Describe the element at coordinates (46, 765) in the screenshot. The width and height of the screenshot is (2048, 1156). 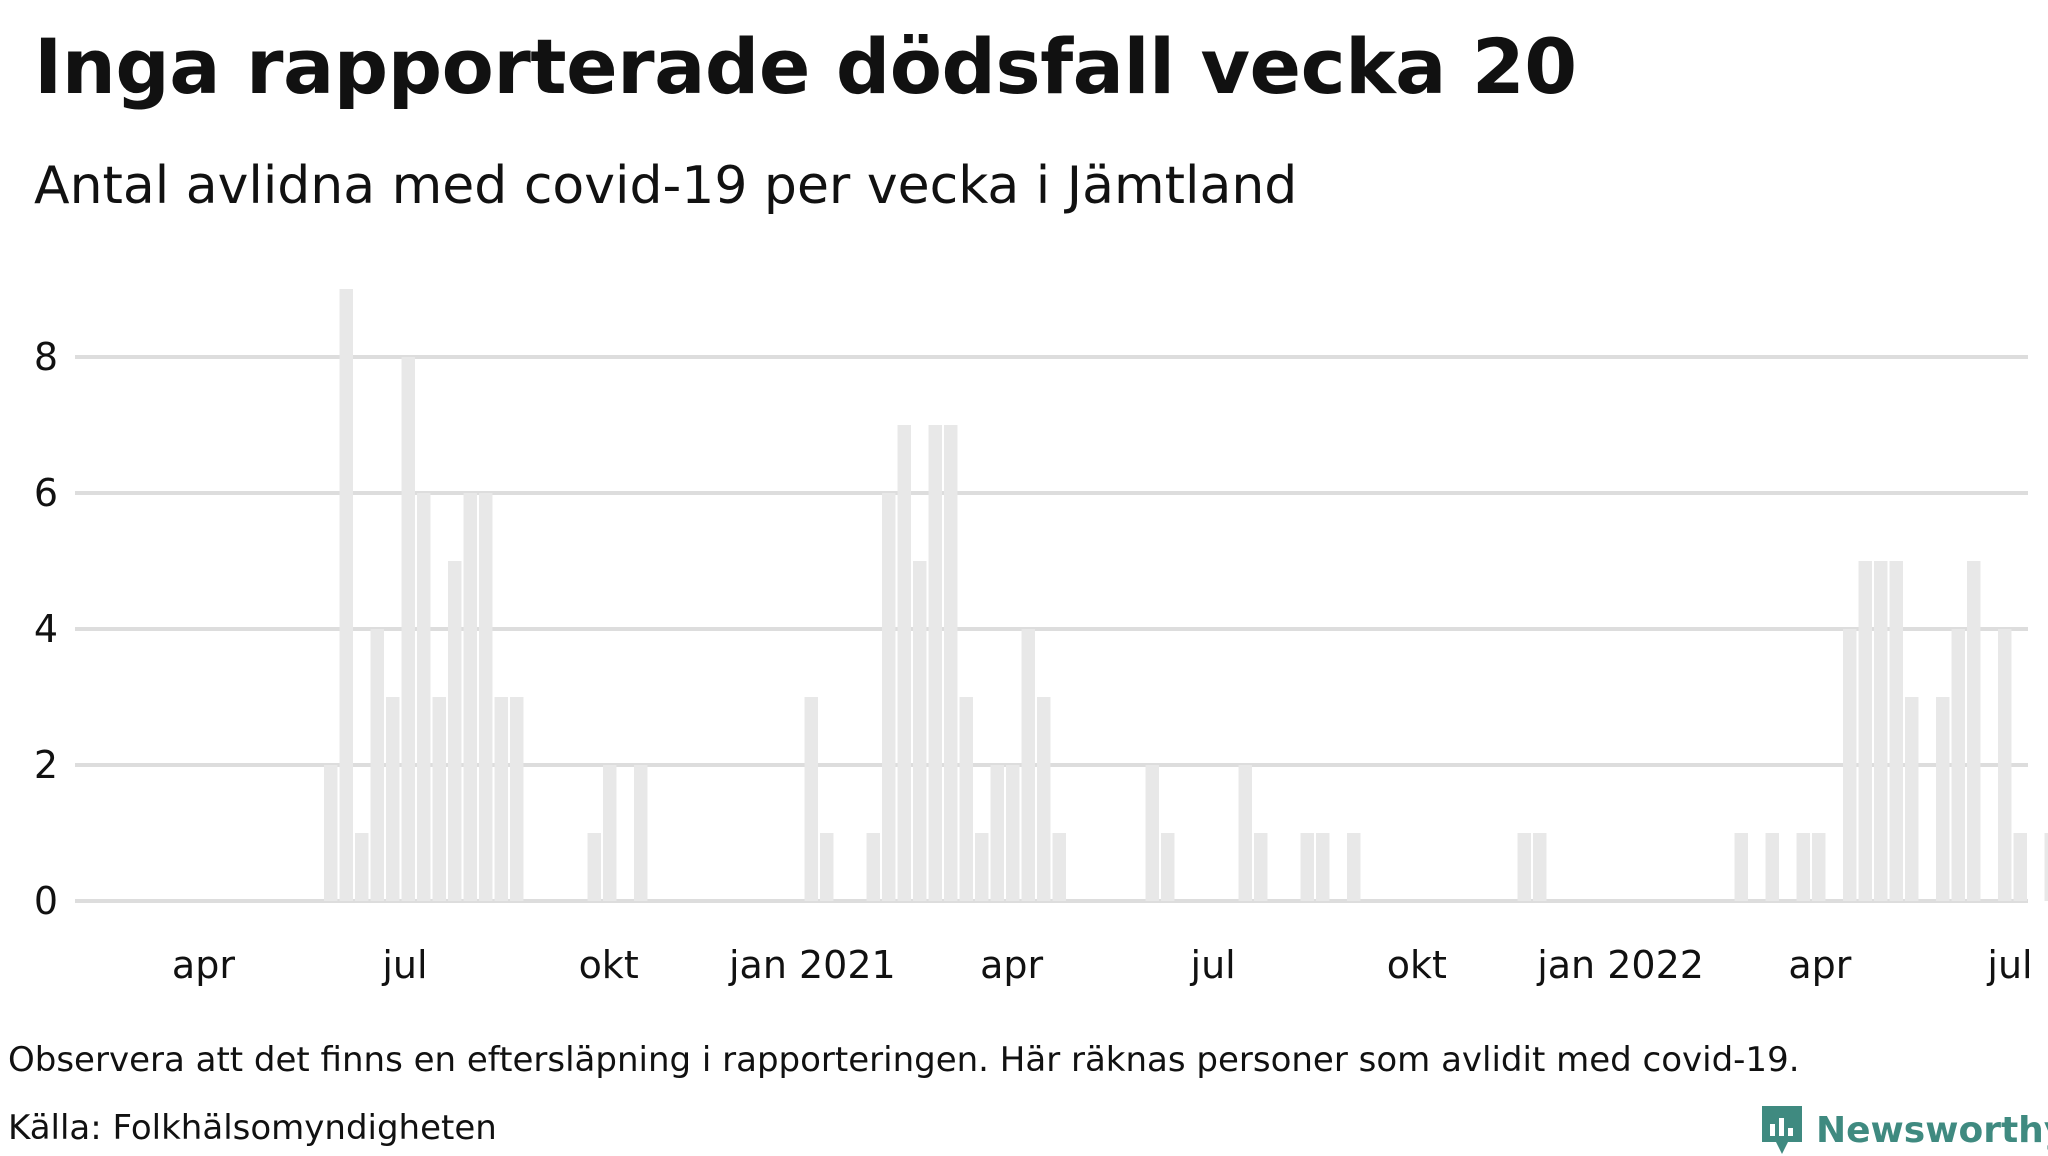
I see `y-tick-label: 2` at that location.